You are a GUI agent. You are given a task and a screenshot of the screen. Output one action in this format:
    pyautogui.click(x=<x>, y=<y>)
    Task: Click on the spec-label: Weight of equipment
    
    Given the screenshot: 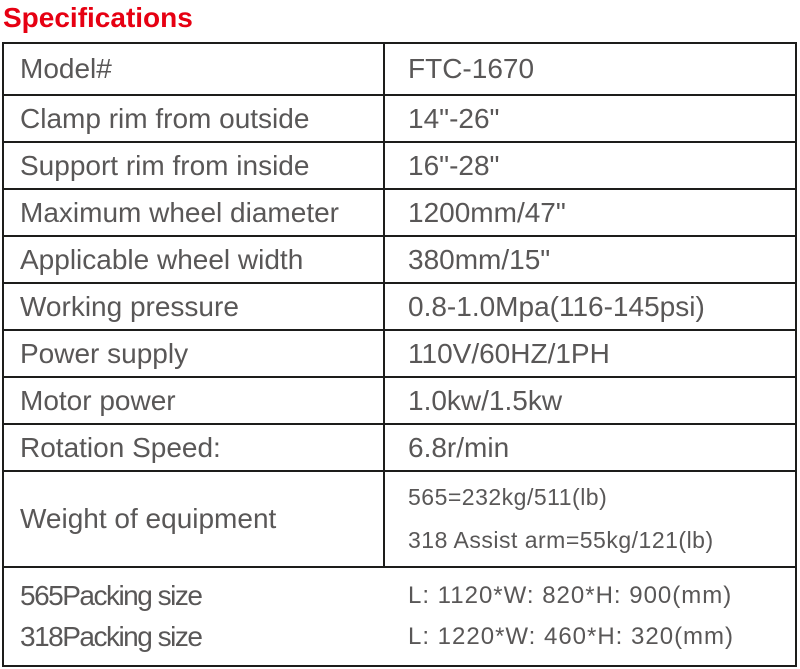 What is the action you would take?
    pyautogui.click(x=194, y=519)
    